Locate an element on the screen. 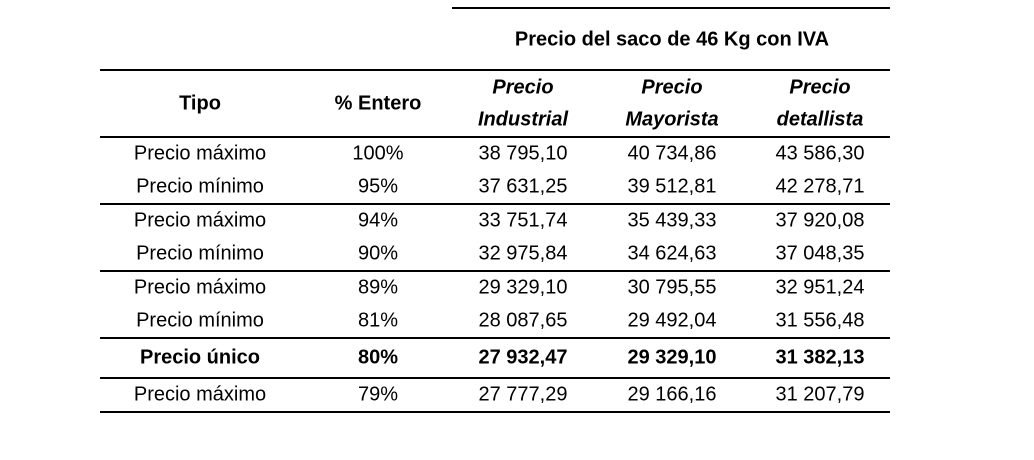 Image resolution: width=1034 pixels, height=460 pixels. column-header: Industrial is located at coordinates (523, 119).